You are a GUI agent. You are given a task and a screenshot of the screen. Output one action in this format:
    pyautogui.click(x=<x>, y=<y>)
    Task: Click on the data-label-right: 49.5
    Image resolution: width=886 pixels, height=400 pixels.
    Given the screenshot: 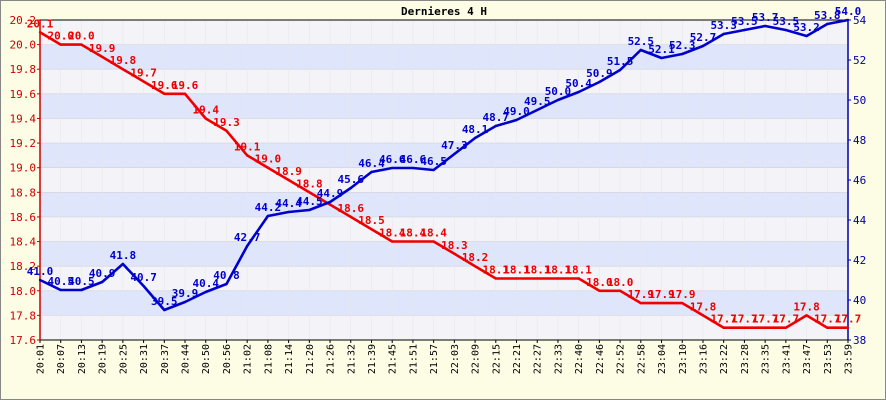 What is the action you would take?
    pyautogui.click(x=537, y=101)
    